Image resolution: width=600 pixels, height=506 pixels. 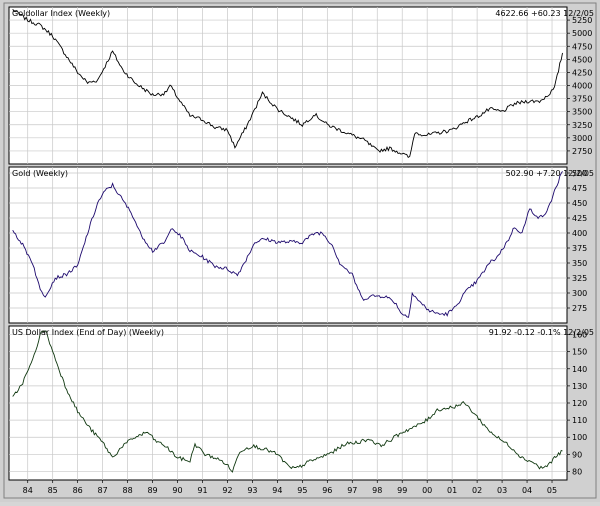 What do you see at coordinates (582, 86) in the screenshot?
I see `panel-1-ytick-label: 4000` at bounding box center [582, 86].